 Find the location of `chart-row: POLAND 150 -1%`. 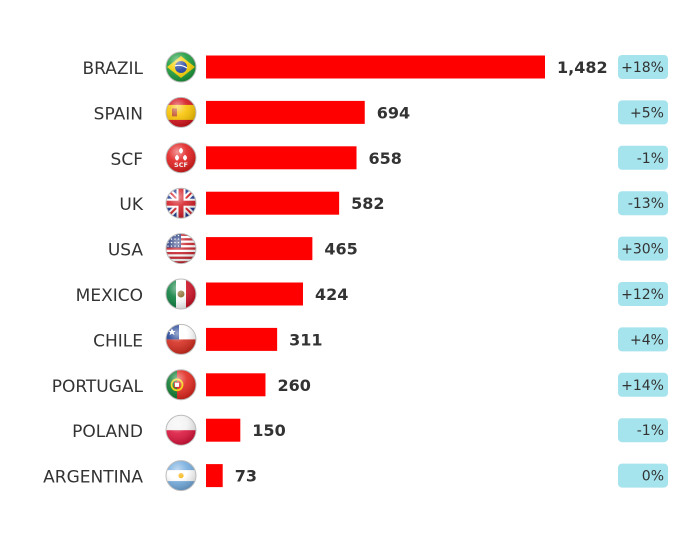

chart-row: POLAND 150 -1% is located at coordinates (370, 430).